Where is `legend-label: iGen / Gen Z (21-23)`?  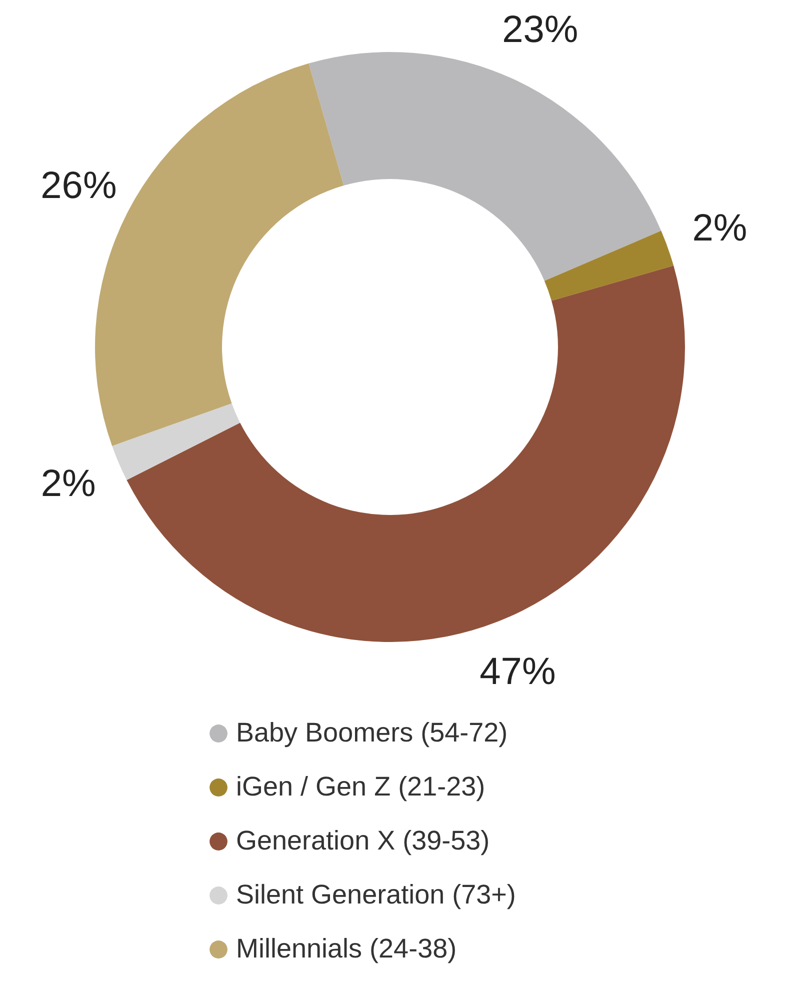
legend-label: iGen / Gen Z (21-23) is located at coordinates (361, 787).